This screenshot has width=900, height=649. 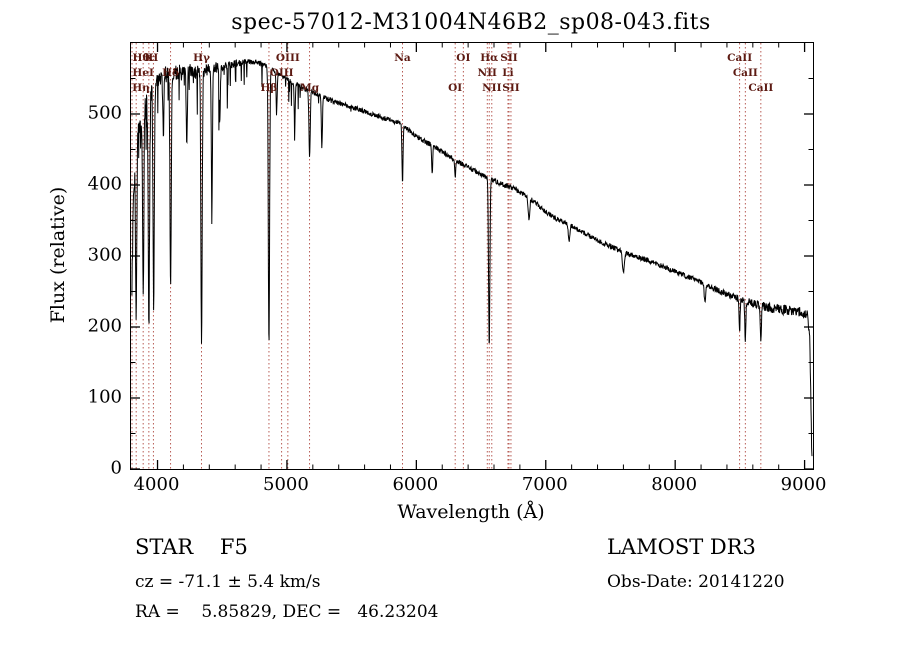 I want to click on spectral-line-label: Hγ, so click(x=201, y=58).